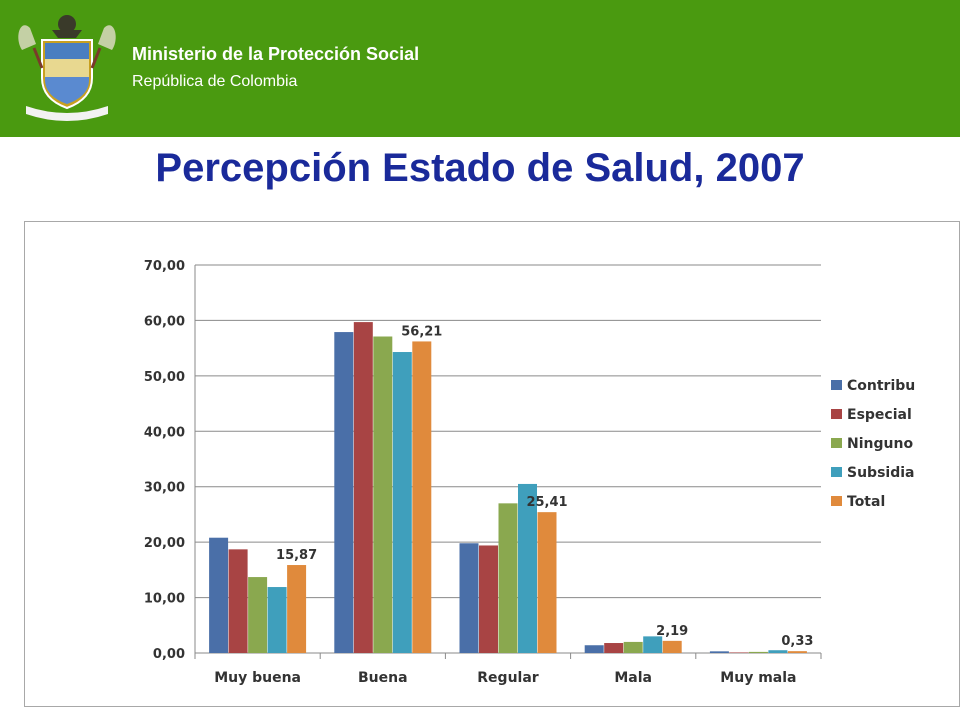 The image size is (960, 720). I want to click on data-label: 2,19, so click(672, 631).